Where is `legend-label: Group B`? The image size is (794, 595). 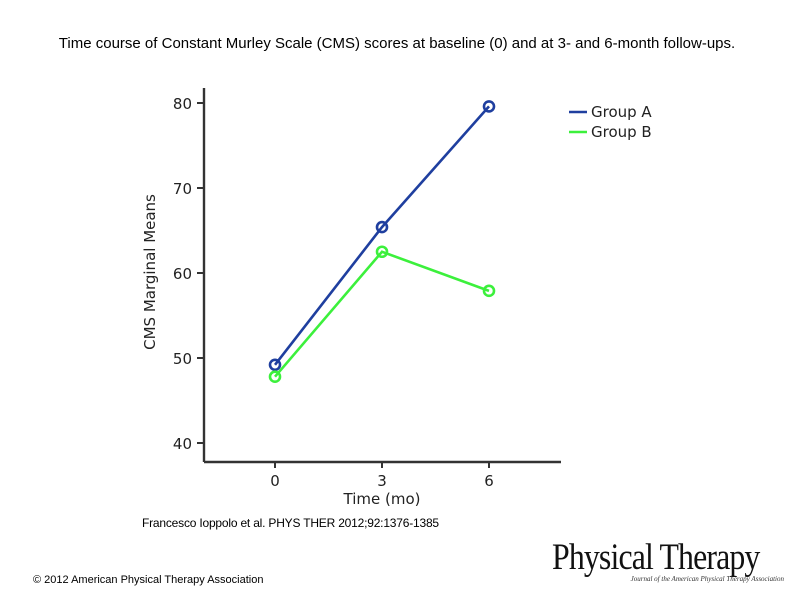
legend-label: Group B is located at coordinates (621, 132).